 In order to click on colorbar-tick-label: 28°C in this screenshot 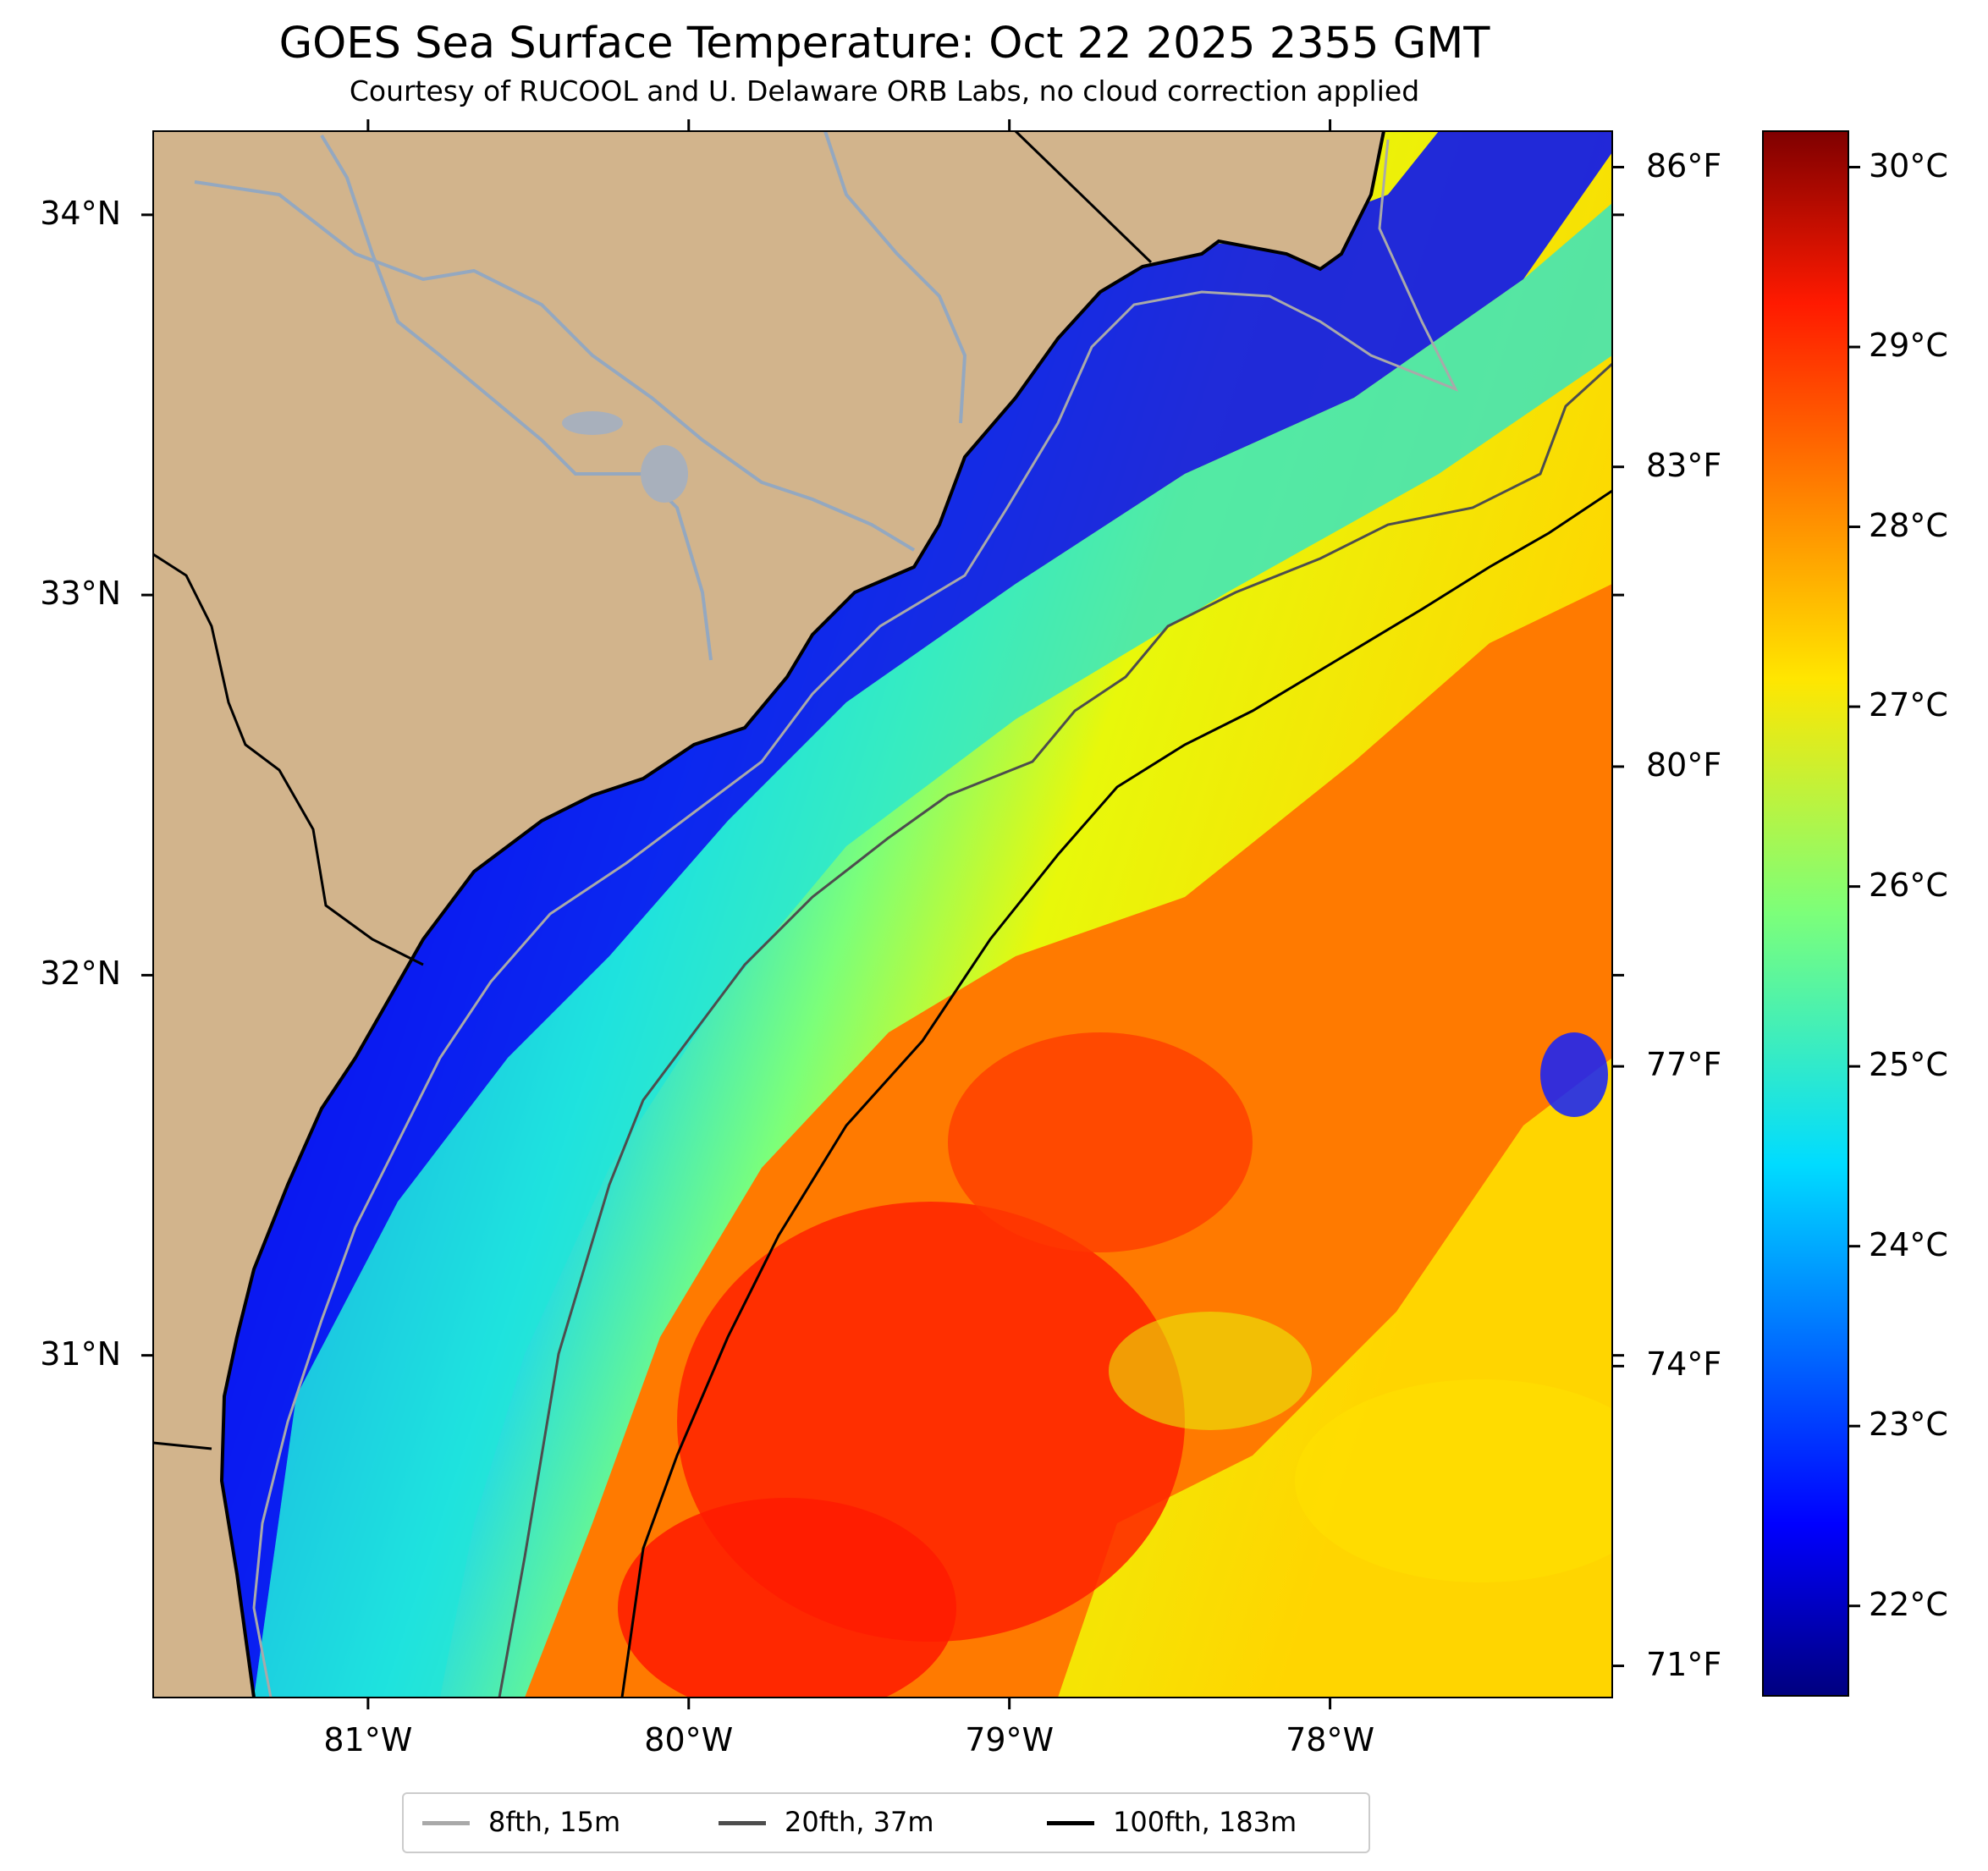, I will do `click(1908, 525)`.